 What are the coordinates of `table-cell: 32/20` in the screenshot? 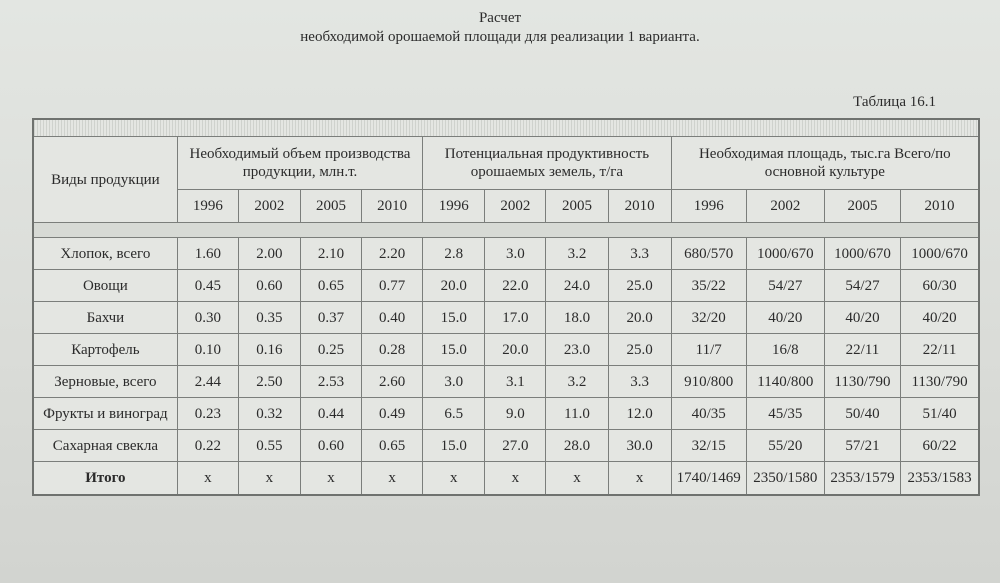 It's located at (708, 317).